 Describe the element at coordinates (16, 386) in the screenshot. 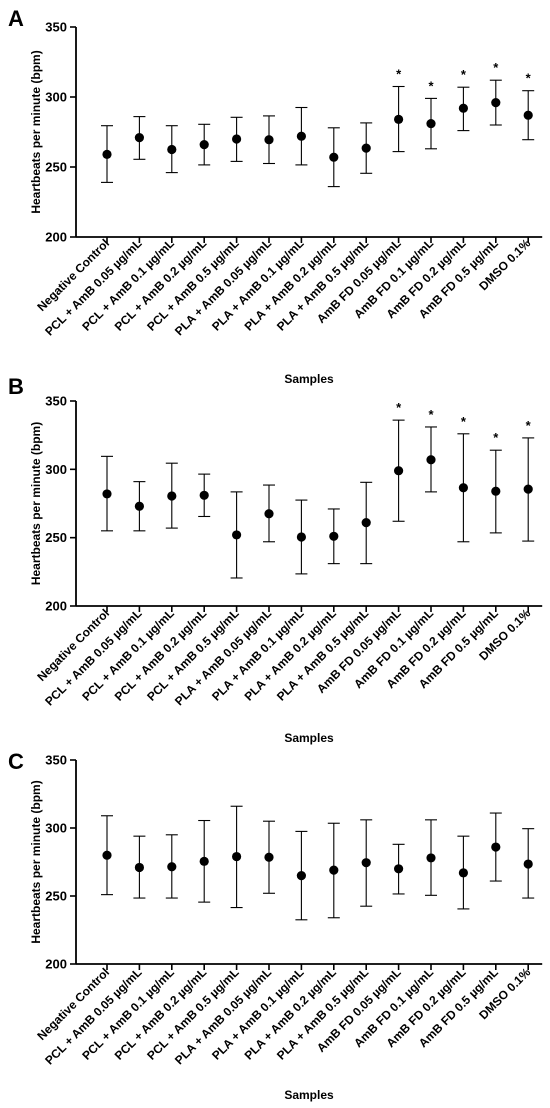

I see `panel-letter: B` at that location.